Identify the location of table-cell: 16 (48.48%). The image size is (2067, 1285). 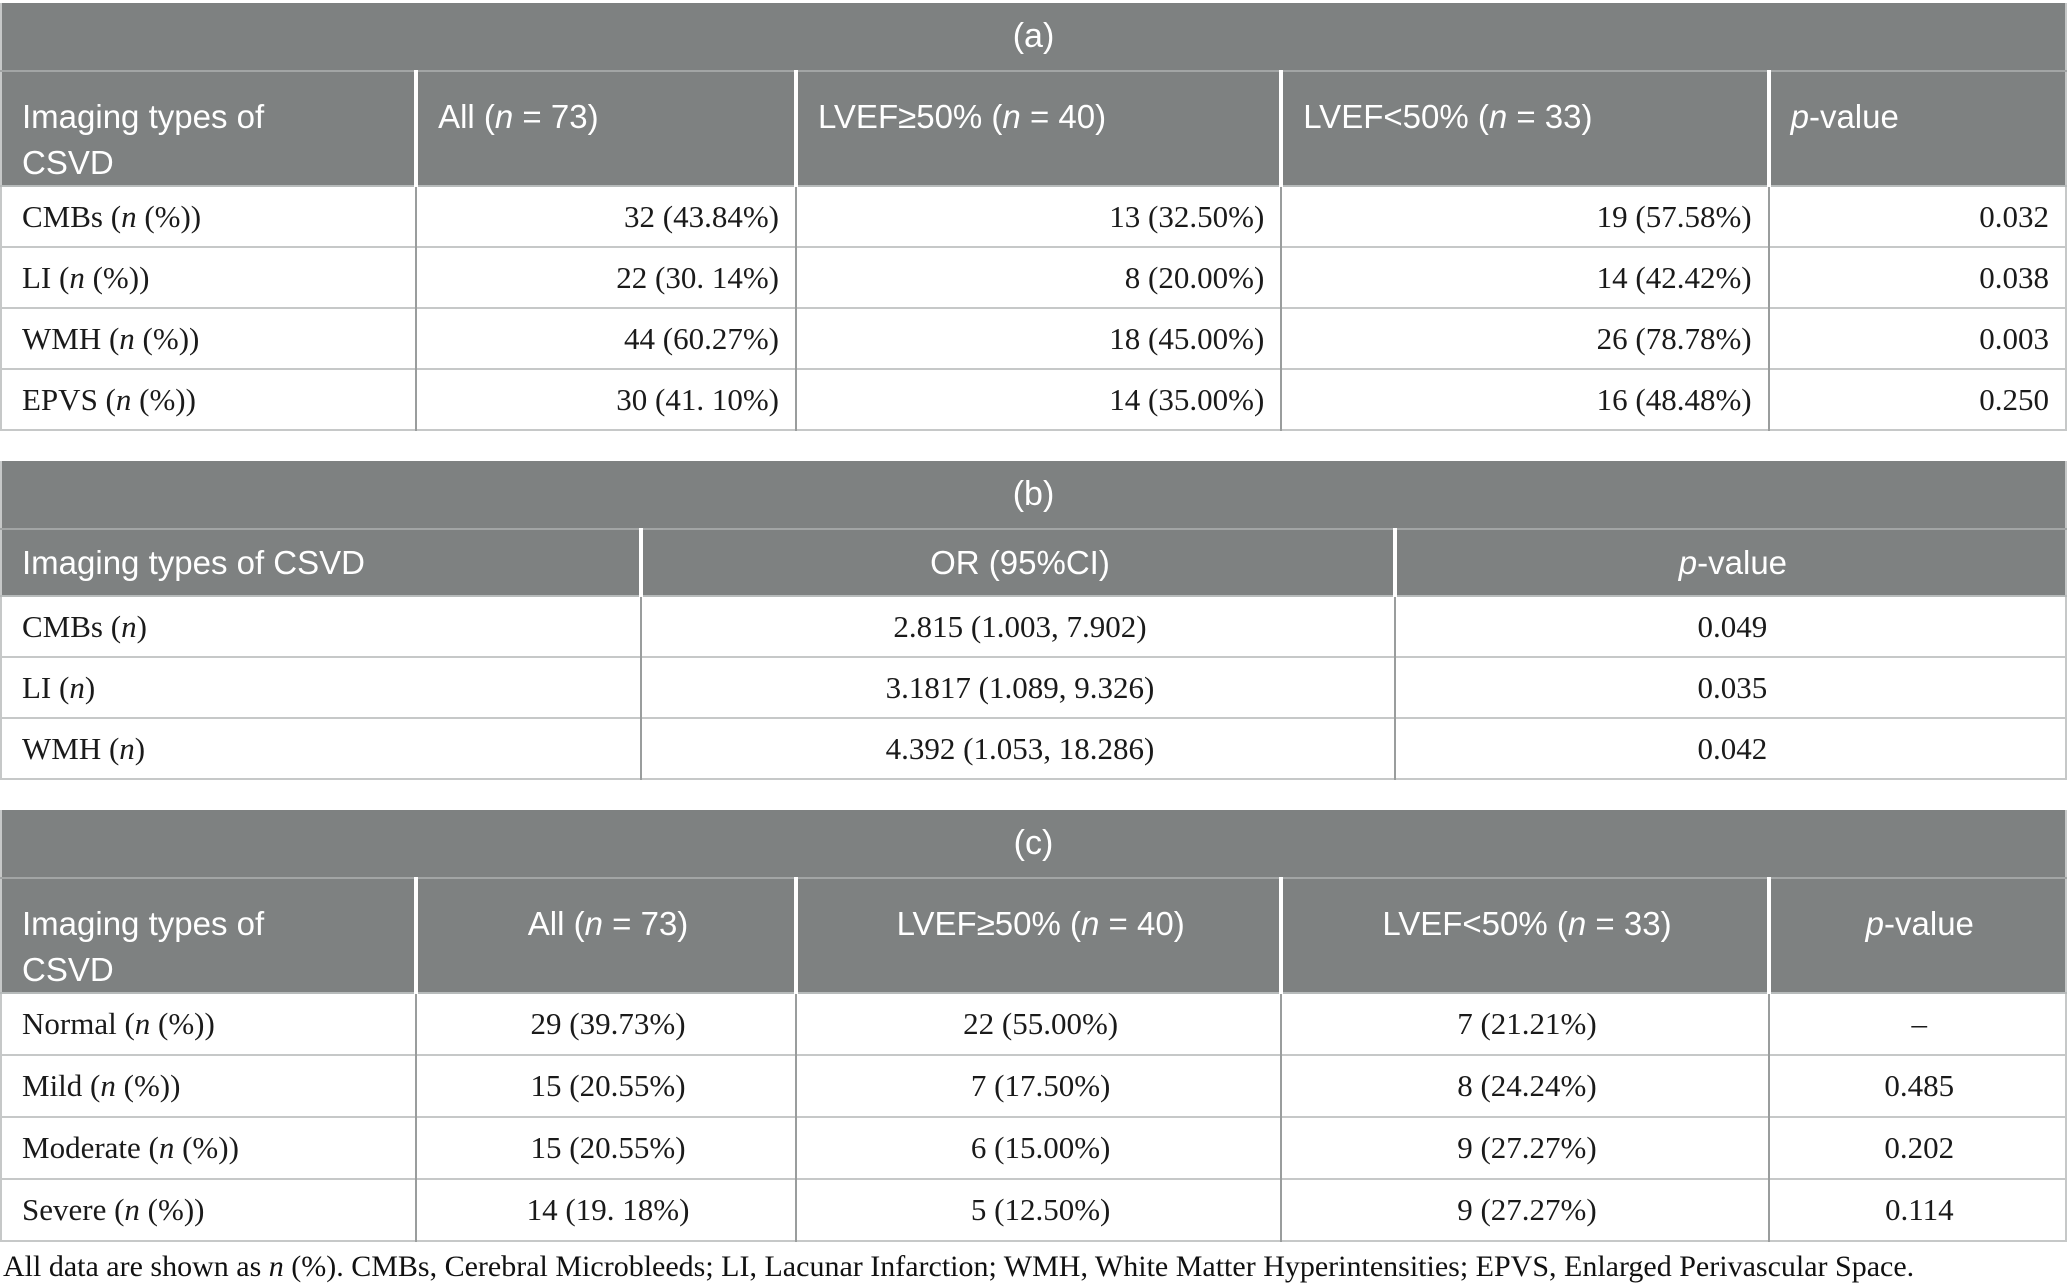
(1524, 399).